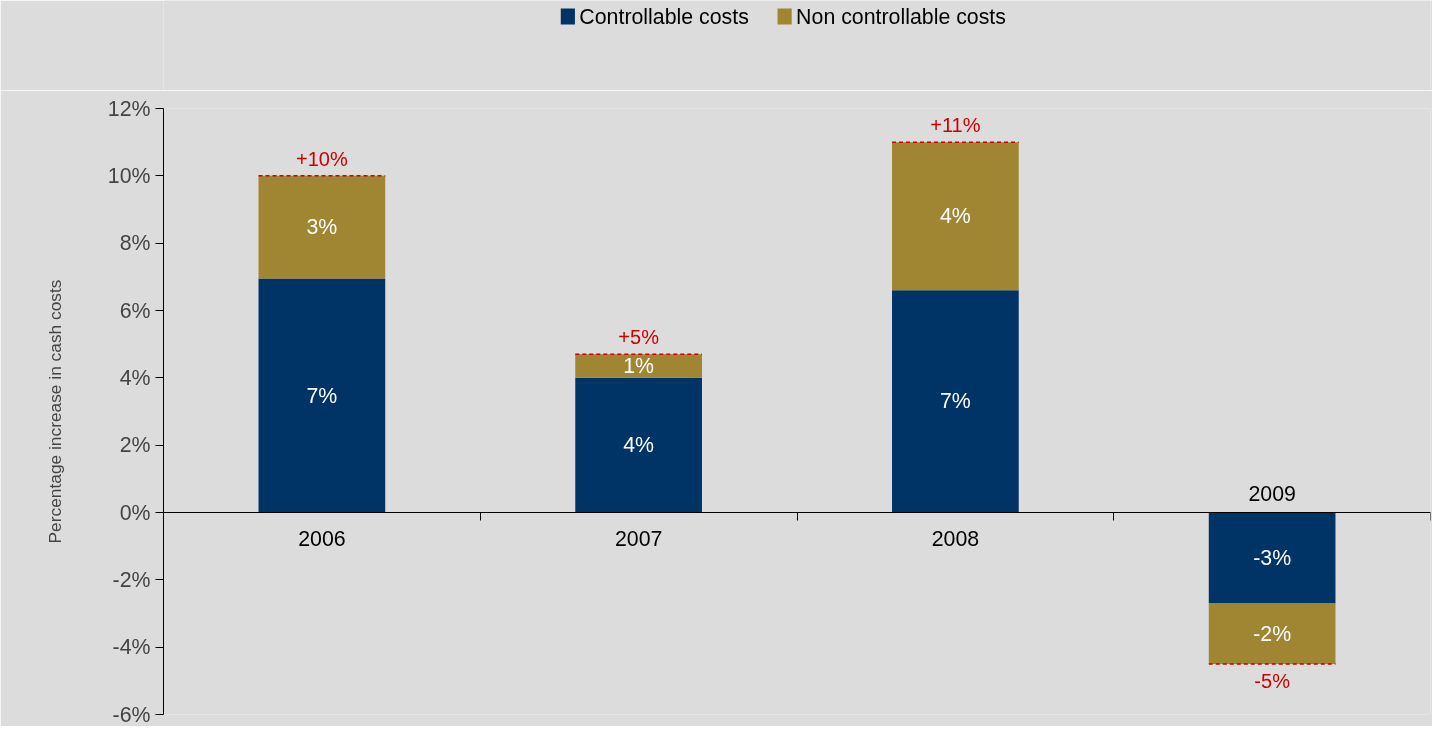 The width and height of the screenshot is (1432, 733). I want to click on legend-label: Non controllable costs, so click(901, 16).